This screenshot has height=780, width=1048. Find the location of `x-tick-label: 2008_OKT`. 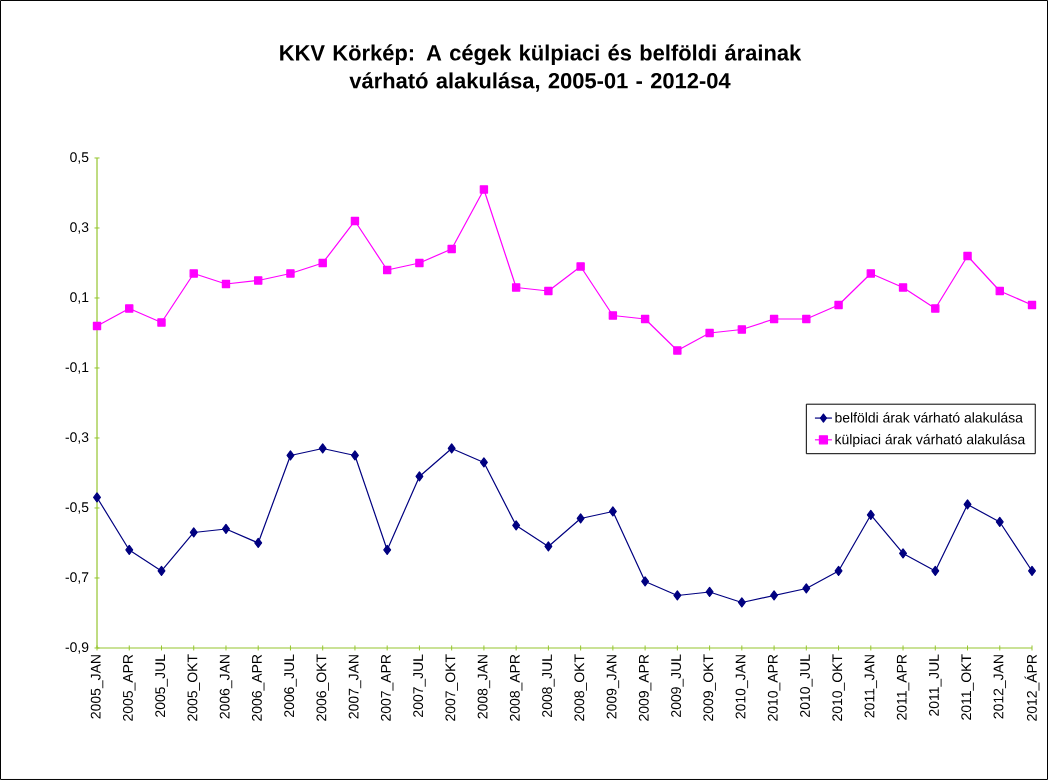

x-tick-label: 2008_OKT is located at coordinates (580, 687).